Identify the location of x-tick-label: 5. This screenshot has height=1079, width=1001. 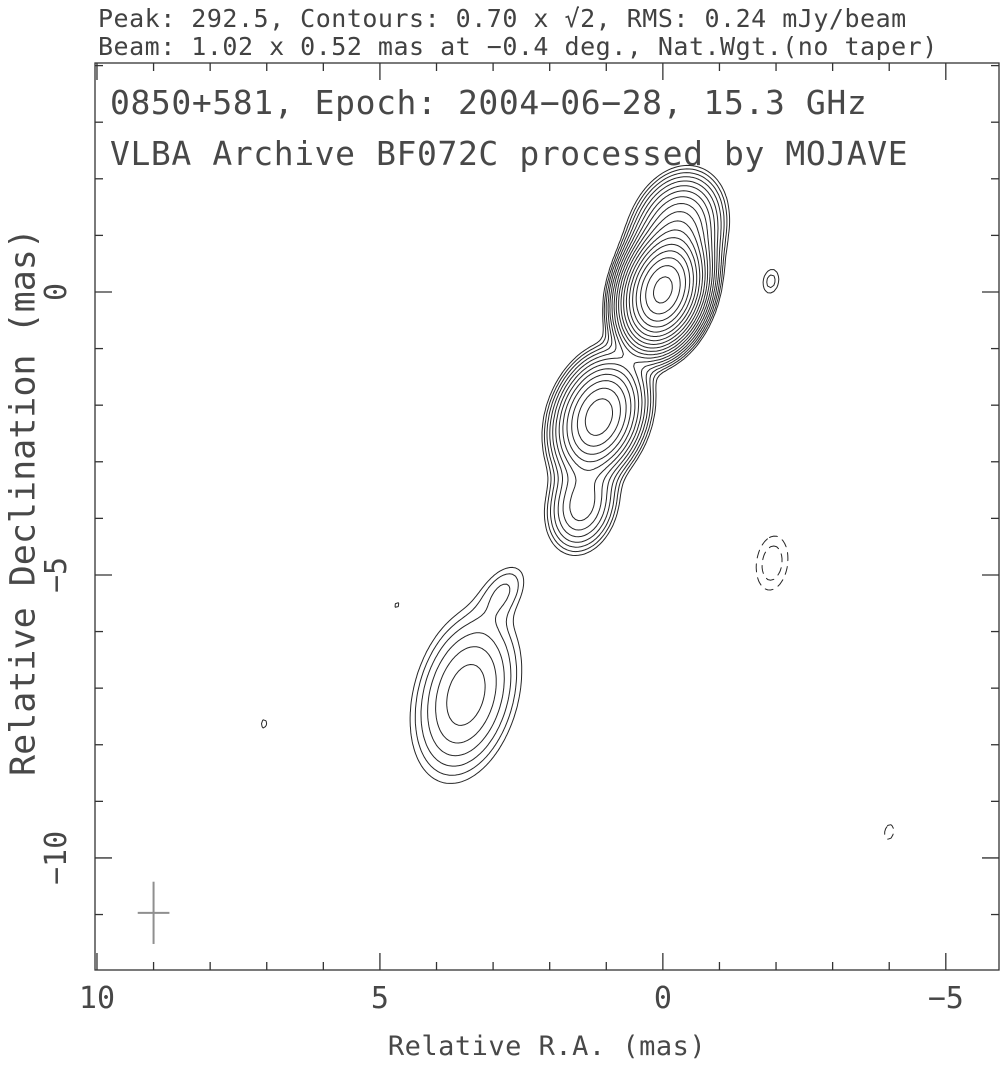
(380, 998).